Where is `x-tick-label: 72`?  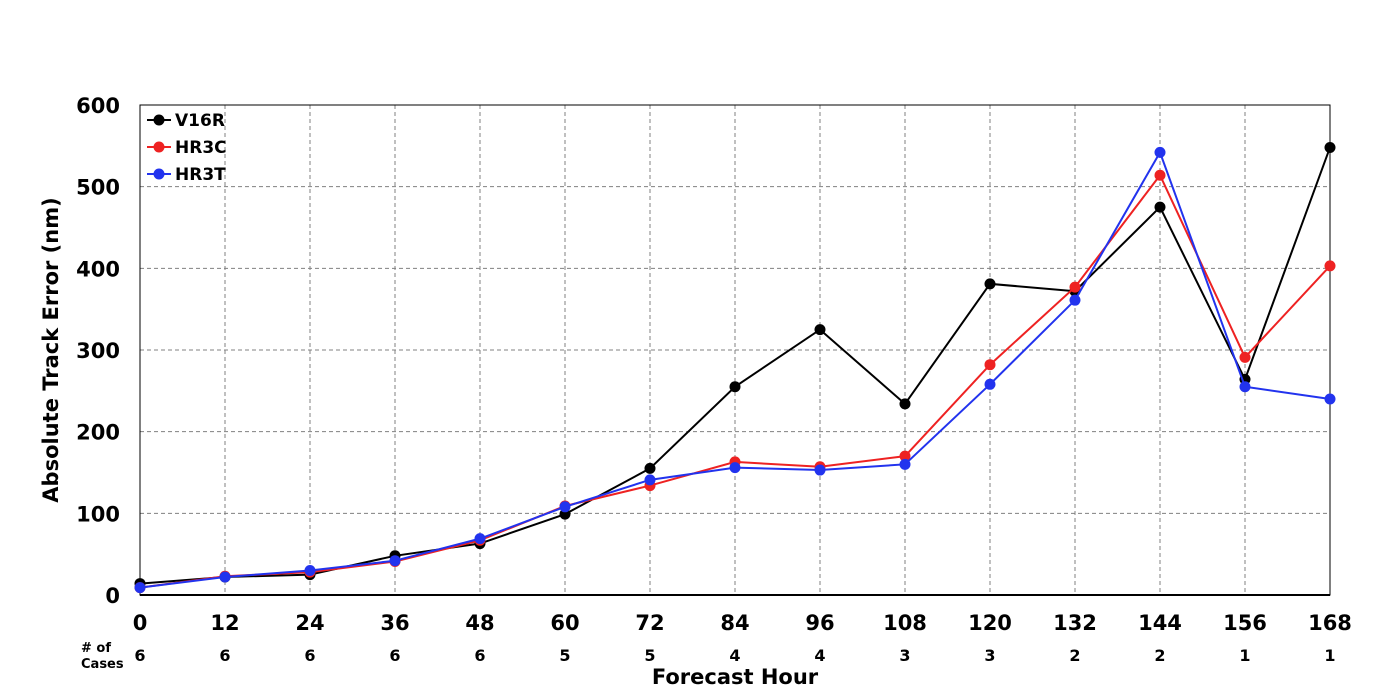
x-tick-label: 72 is located at coordinates (649, 623).